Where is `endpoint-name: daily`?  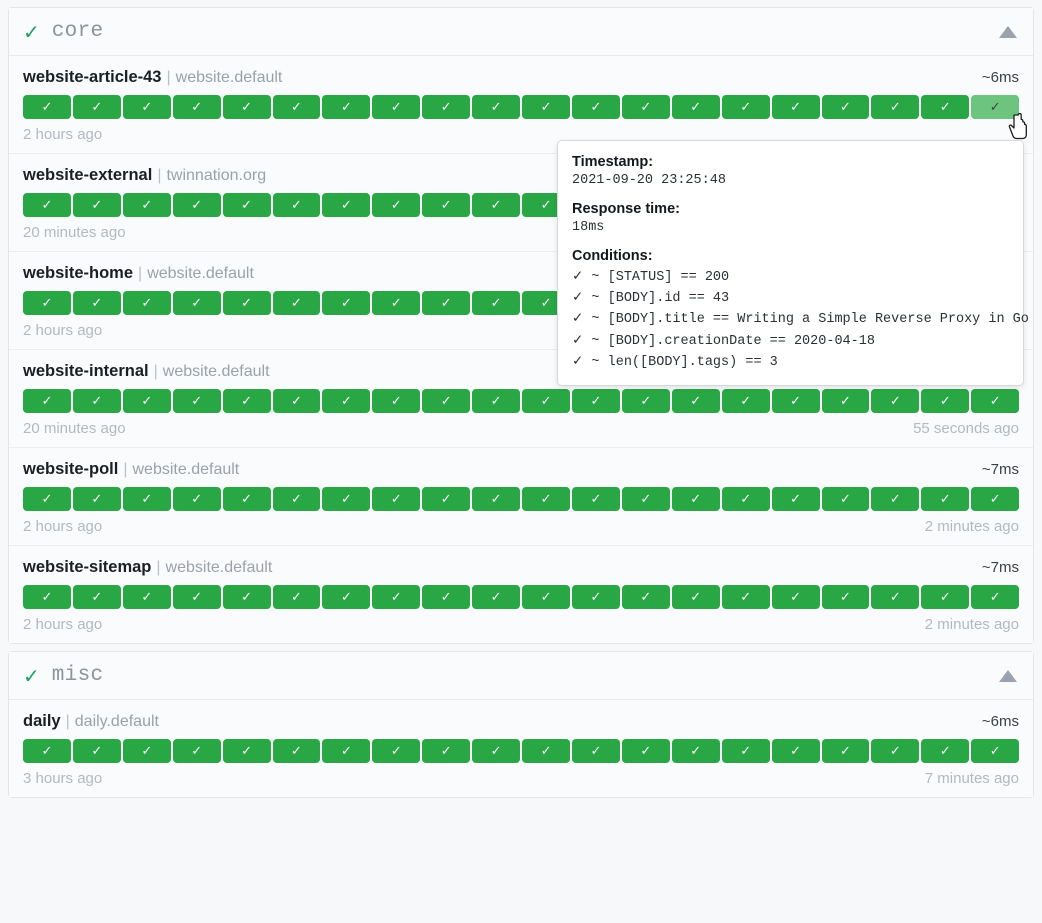 endpoint-name: daily is located at coordinates (42, 721).